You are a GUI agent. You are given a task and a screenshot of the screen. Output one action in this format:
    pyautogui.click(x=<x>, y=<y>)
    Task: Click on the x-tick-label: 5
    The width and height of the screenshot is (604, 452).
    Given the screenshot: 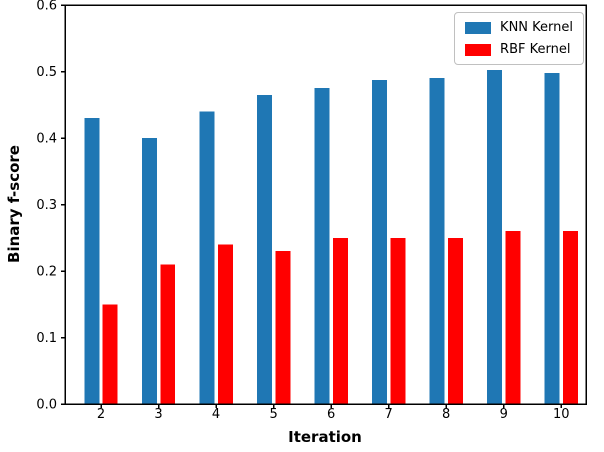 What is the action you would take?
    pyautogui.click(x=273, y=414)
    